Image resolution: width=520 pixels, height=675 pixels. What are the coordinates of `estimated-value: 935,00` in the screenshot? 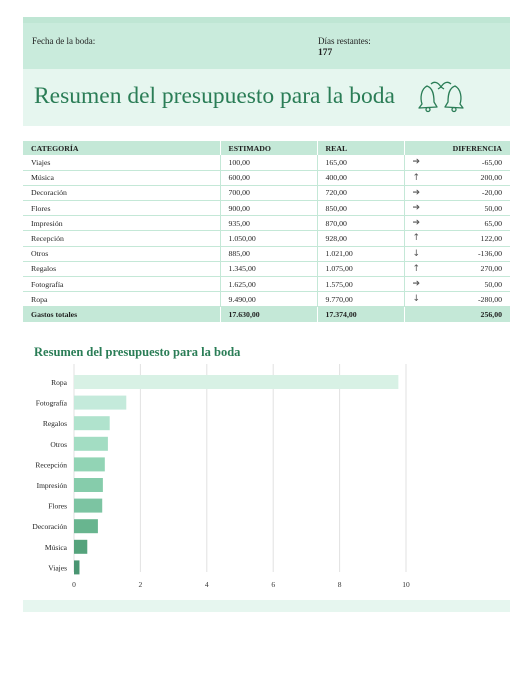 It's located at (239, 223).